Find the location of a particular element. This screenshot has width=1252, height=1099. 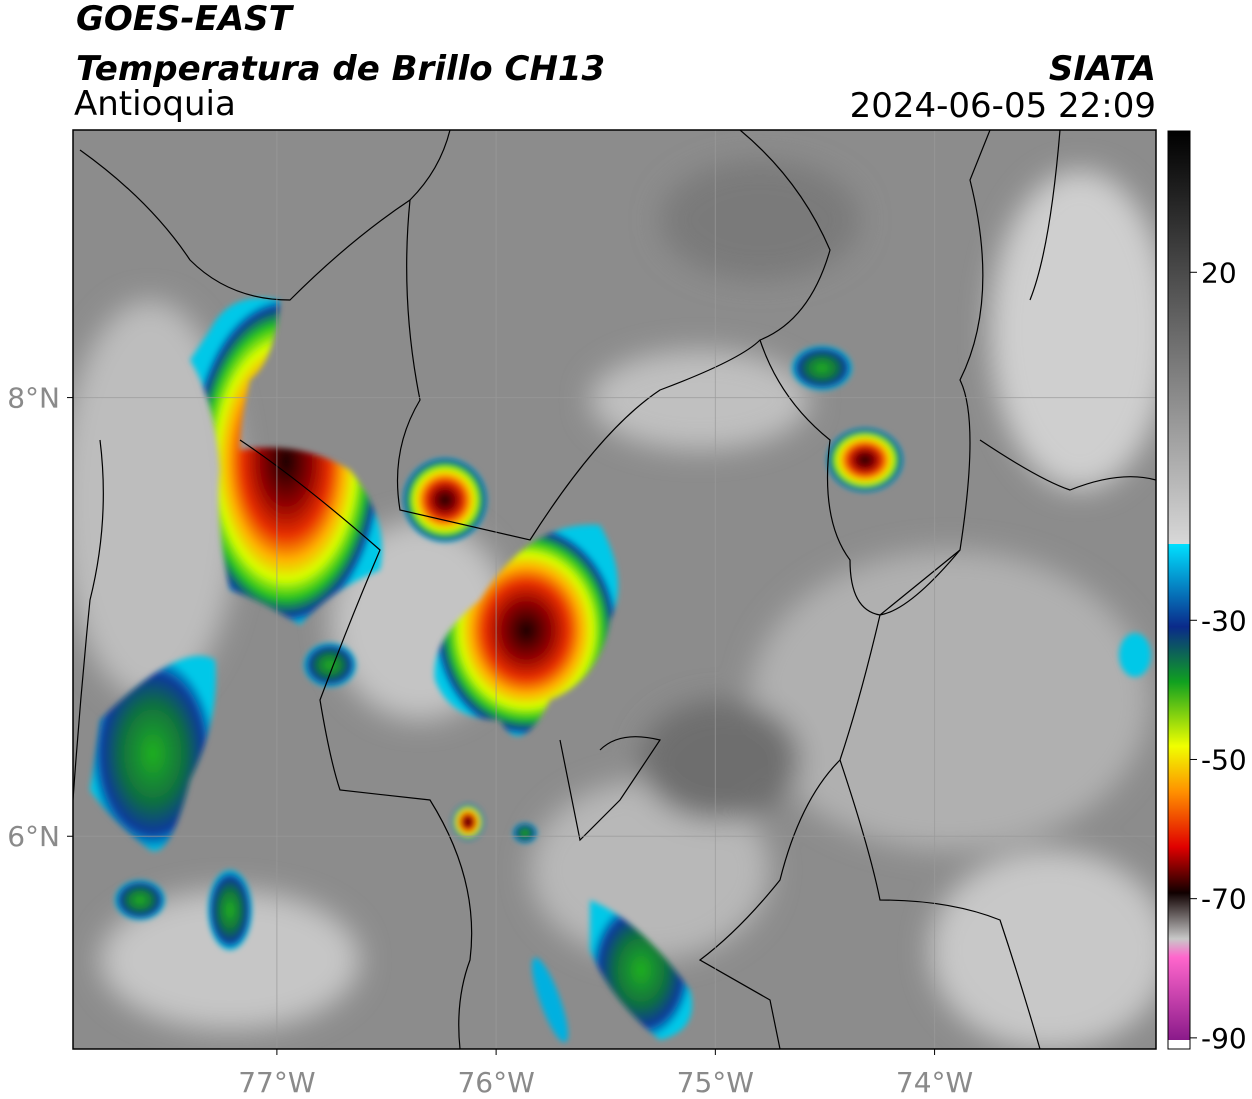

y-tick-label: 8°N is located at coordinates (33, 398).